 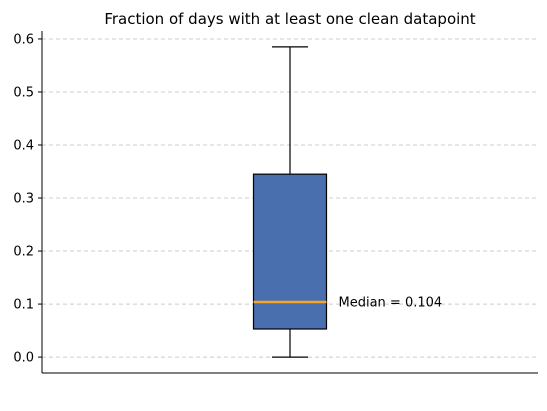 What do you see at coordinates (23, 39) in the screenshot?
I see `y-tick-label: 0.6` at bounding box center [23, 39].